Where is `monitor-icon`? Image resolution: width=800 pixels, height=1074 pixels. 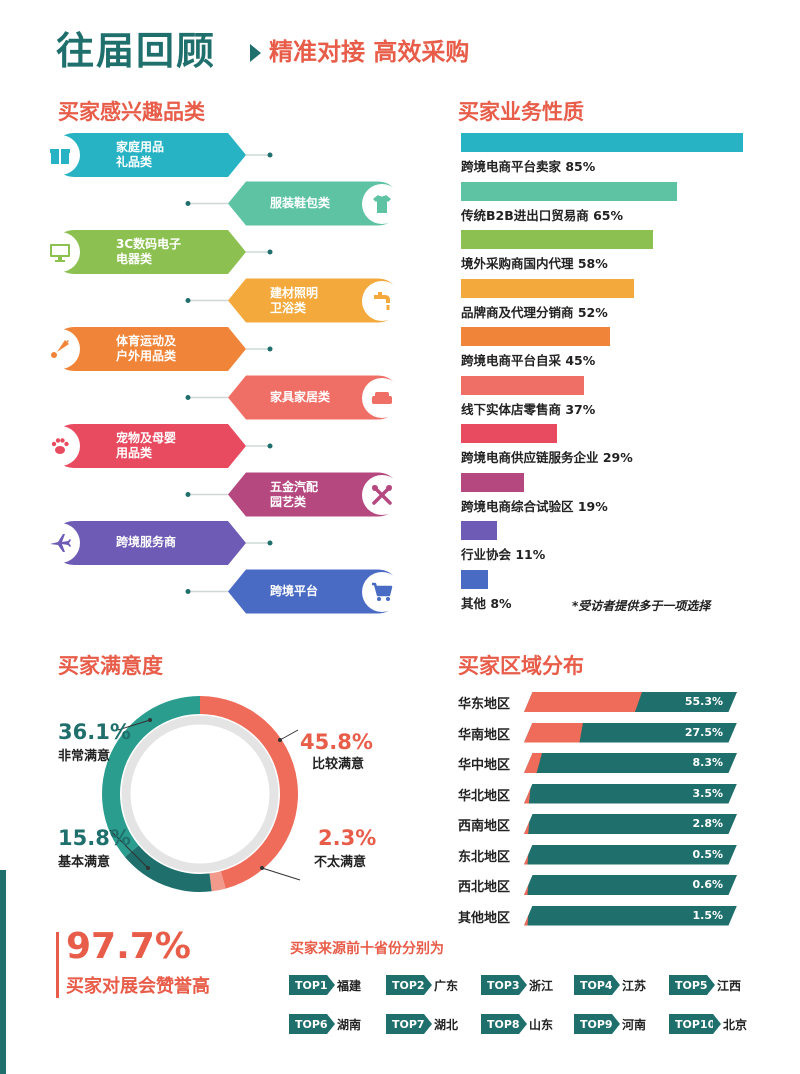 monitor-icon is located at coordinates (60, 252).